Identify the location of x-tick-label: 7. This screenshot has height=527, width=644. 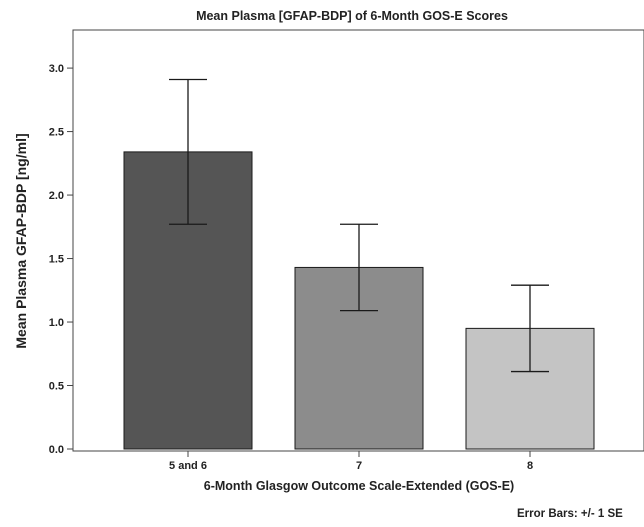
(359, 466).